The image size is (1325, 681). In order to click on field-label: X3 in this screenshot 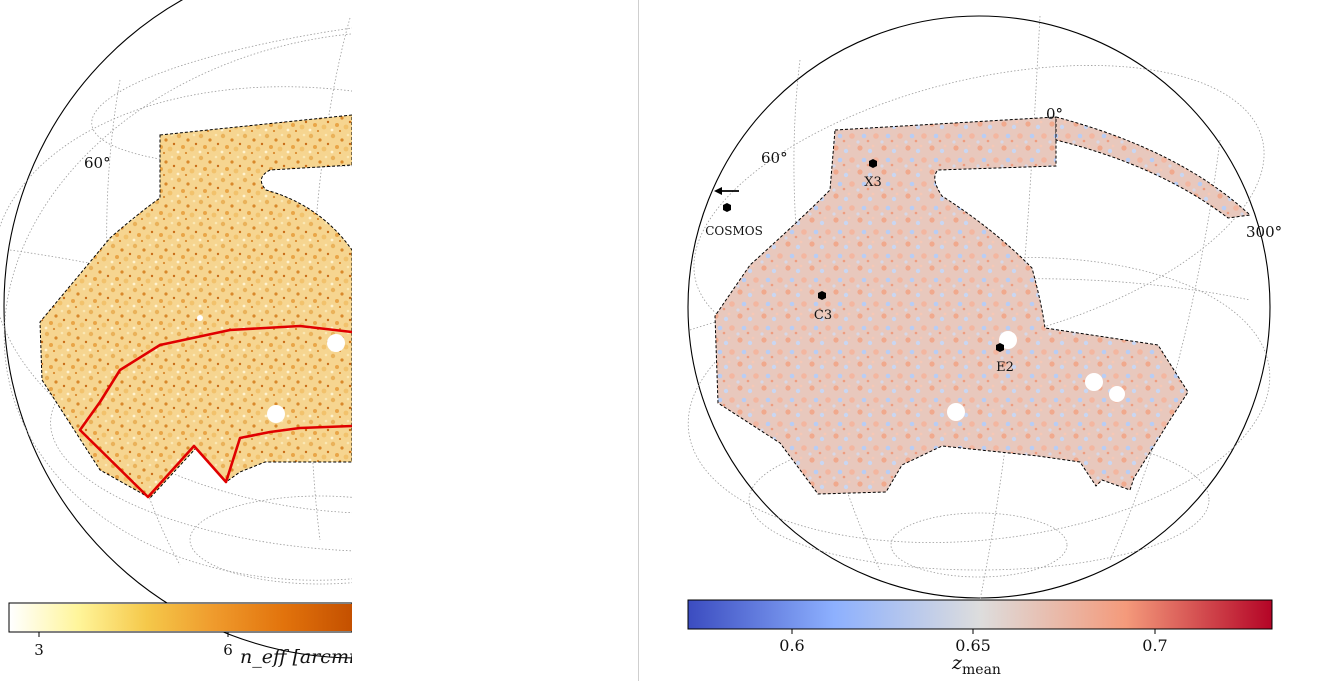, I will do `click(873, 182)`.